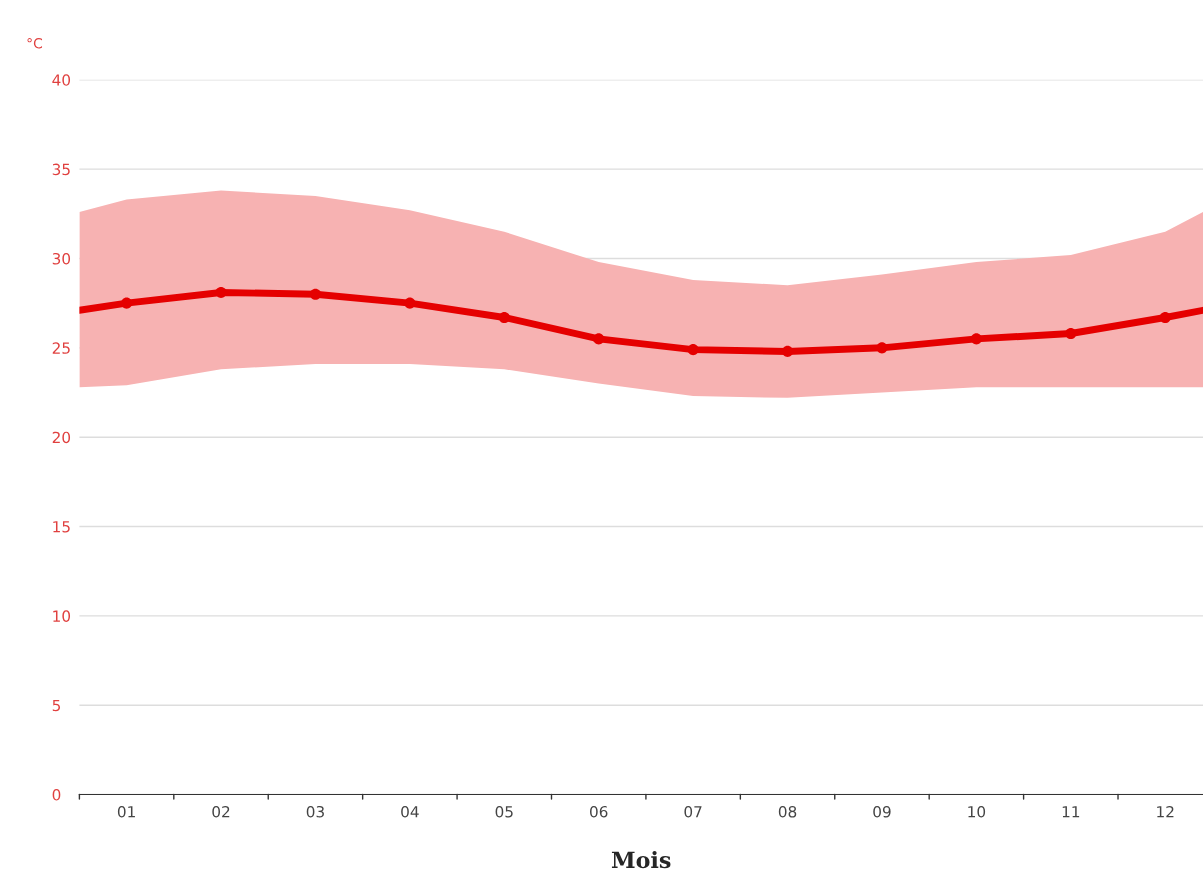  I want to click on y-tick-label: 15, so click(61, 527).